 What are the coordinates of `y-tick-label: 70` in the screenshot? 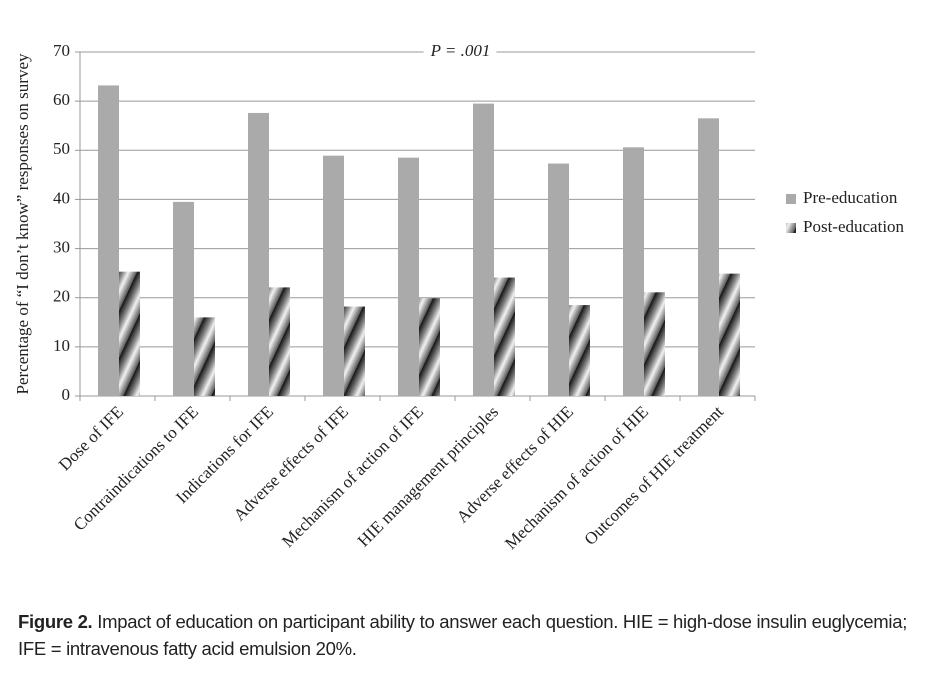 It's located at (61, 50).